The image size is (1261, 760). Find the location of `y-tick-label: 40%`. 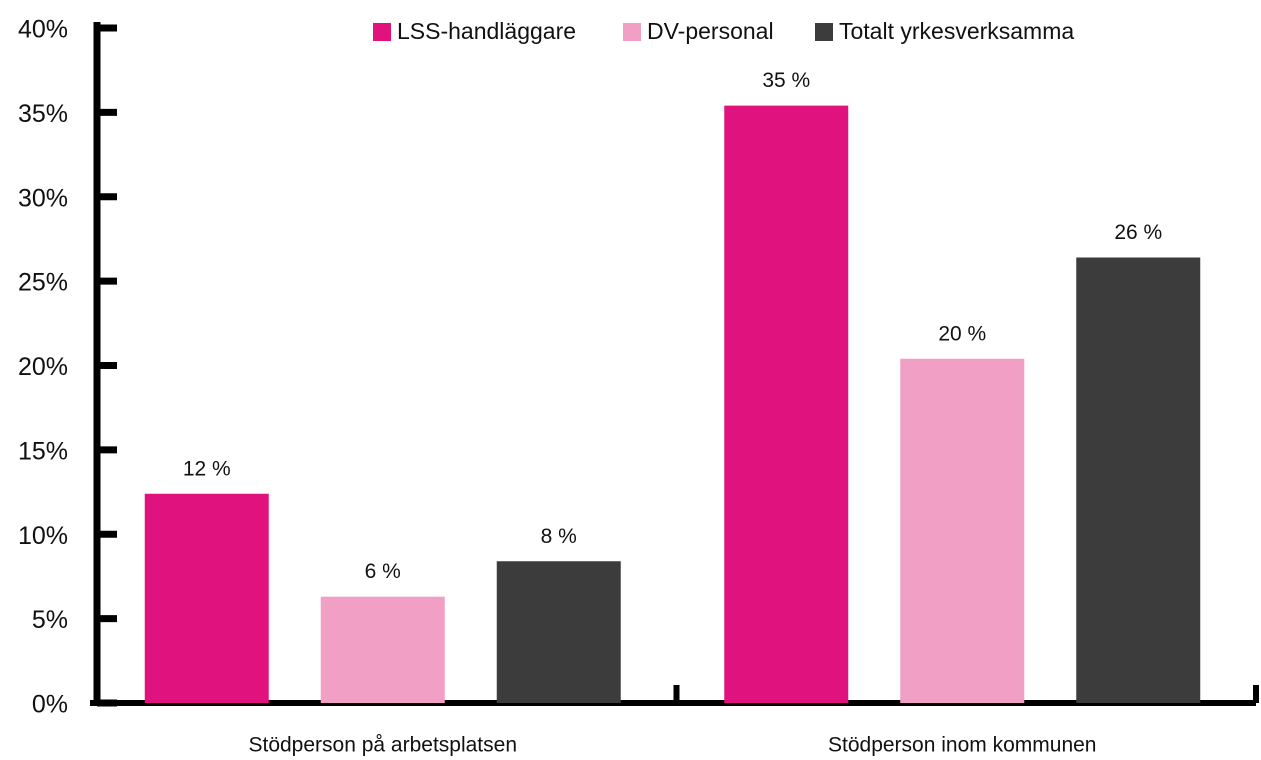

y-tick-label: 40% is located at coordinates (43, 30).